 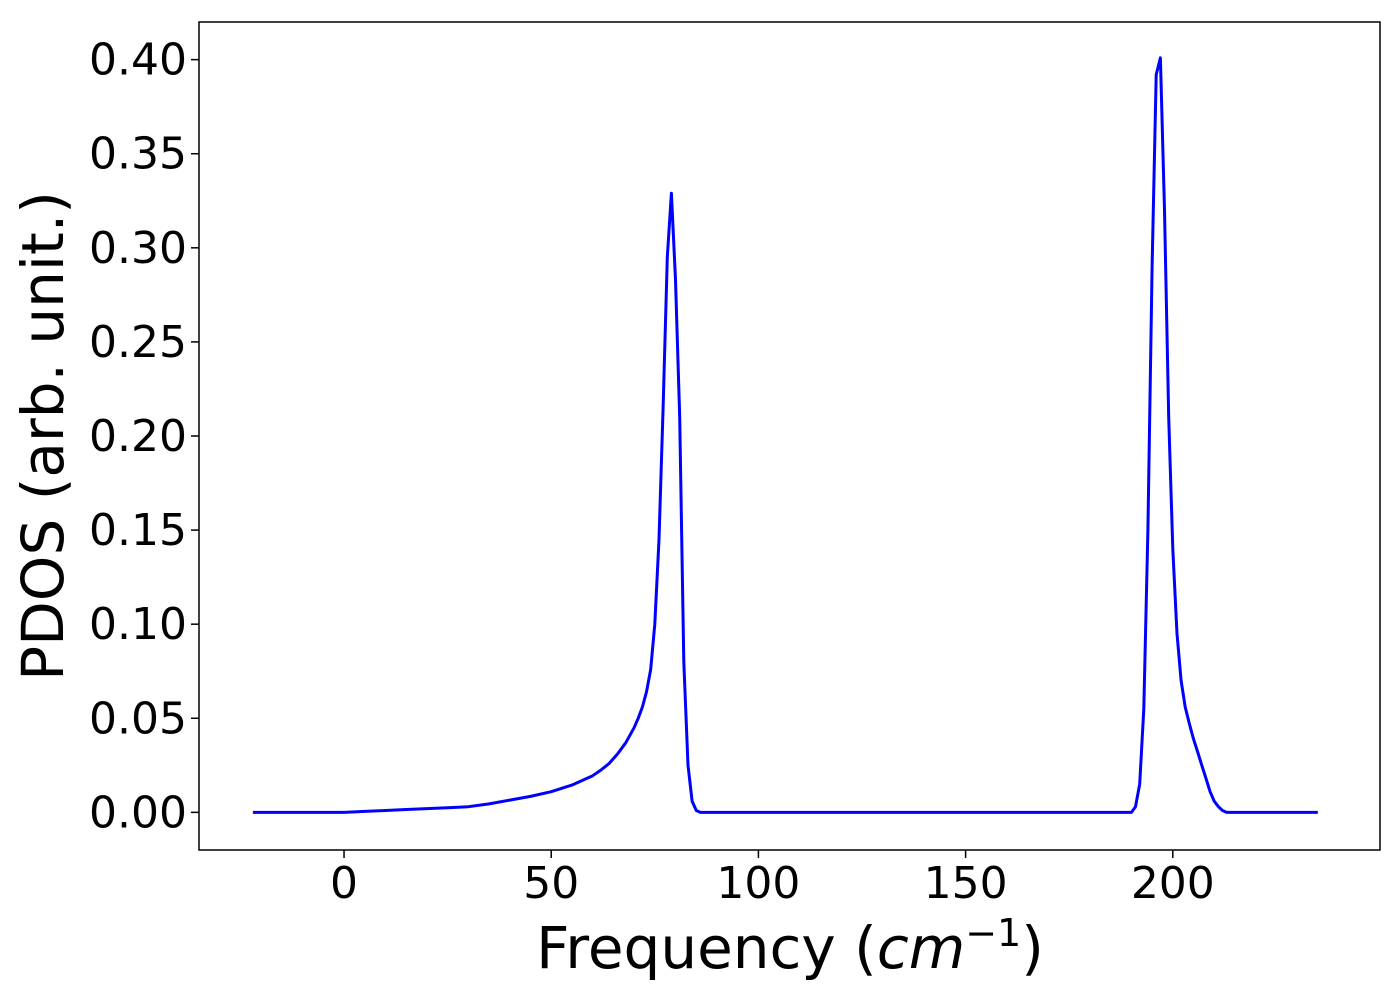 I want to click on y-tick-label: 0.15, so click(x=138, y=530).